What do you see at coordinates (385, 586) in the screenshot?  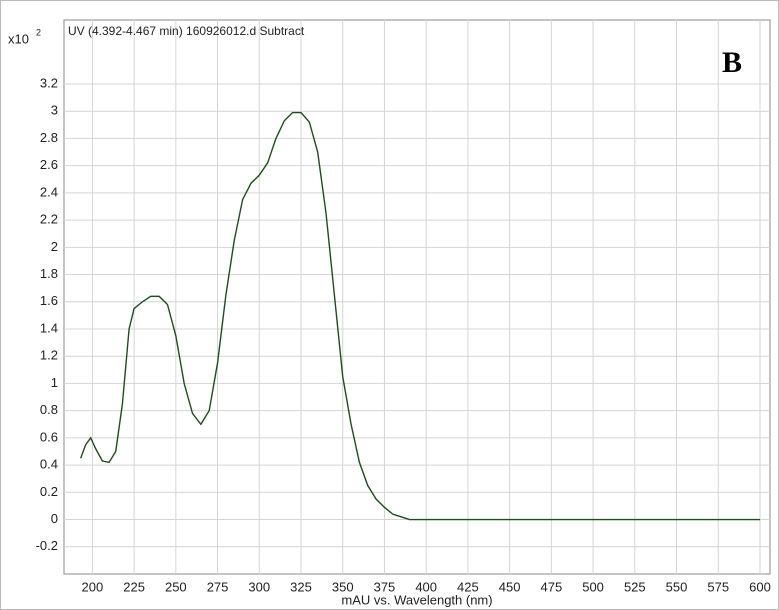 I see `x-tick-label: 375` at bounding box center [385, 586].